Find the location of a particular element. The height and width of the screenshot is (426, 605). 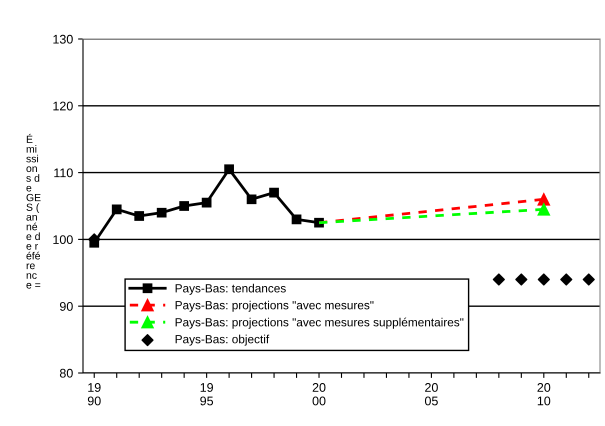

x-tick-label: 19 95 is located at coordinates (207, 394).